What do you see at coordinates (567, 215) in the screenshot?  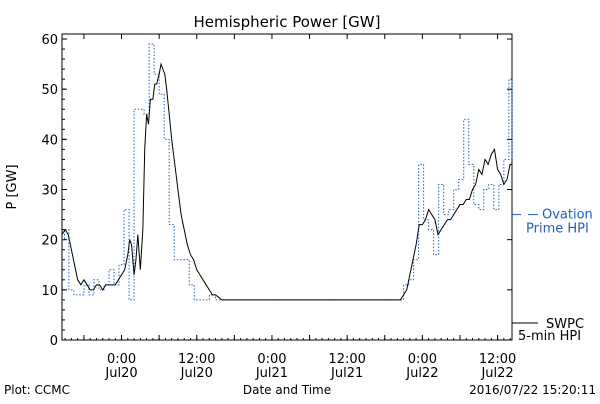 I see `legend-ovation-label: Ovation` at bounding box center [567, 215].